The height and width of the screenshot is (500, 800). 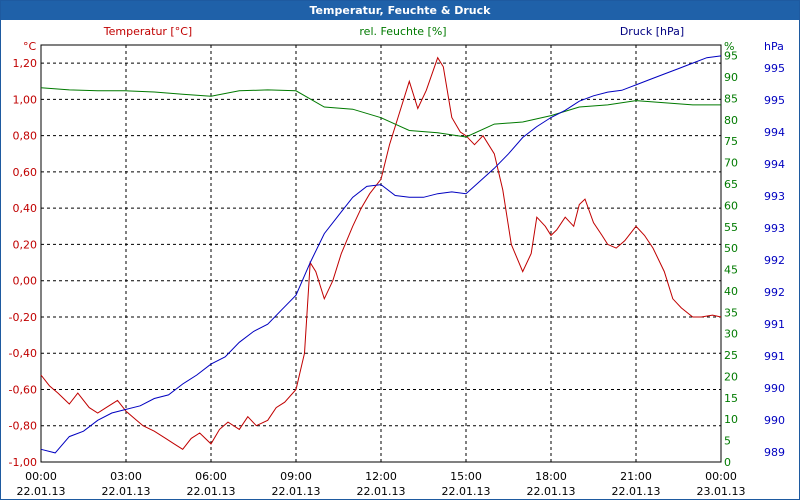 What do you see at coordinates (380, 112) in the screenshot?
I see `series-humidity-line` at bounding box center [380, 112].